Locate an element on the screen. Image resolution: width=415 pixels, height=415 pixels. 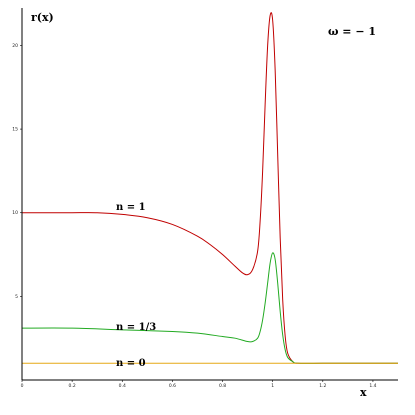
x-tick-label-1: 0.2 is located at coordinates (72, 386).